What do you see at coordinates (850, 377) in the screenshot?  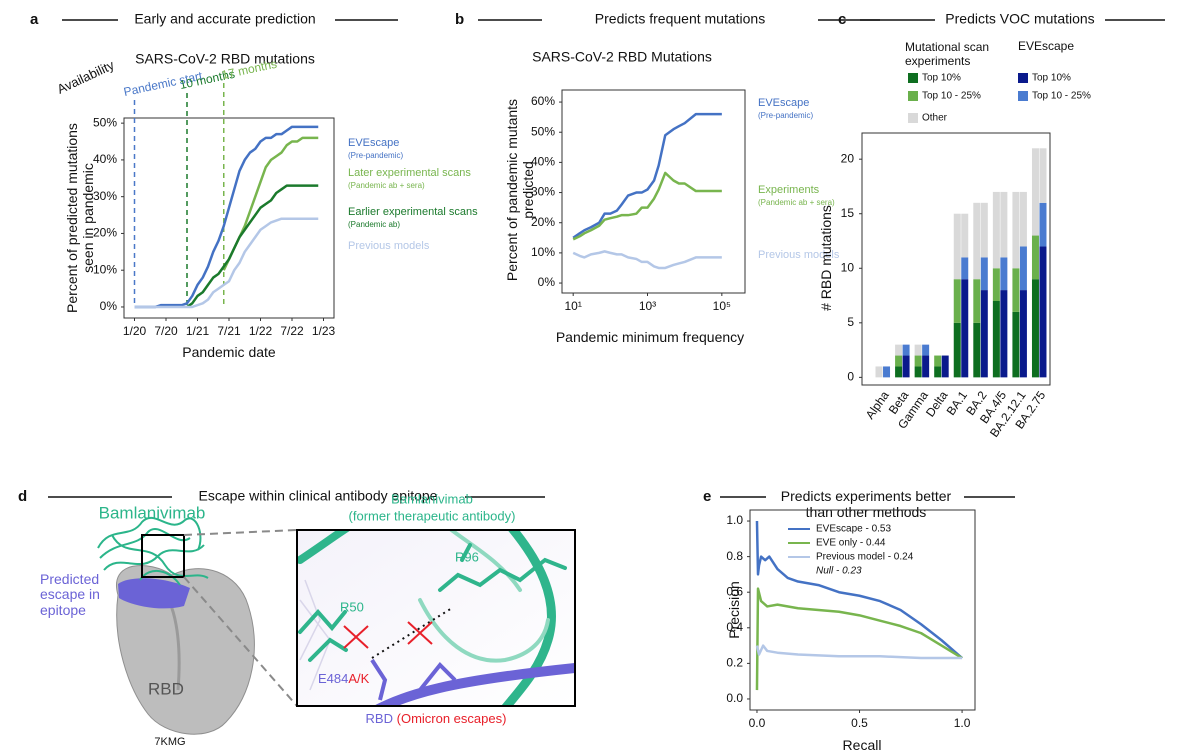 I see `y-tick-label: 0` at bounding box center [850, 377].